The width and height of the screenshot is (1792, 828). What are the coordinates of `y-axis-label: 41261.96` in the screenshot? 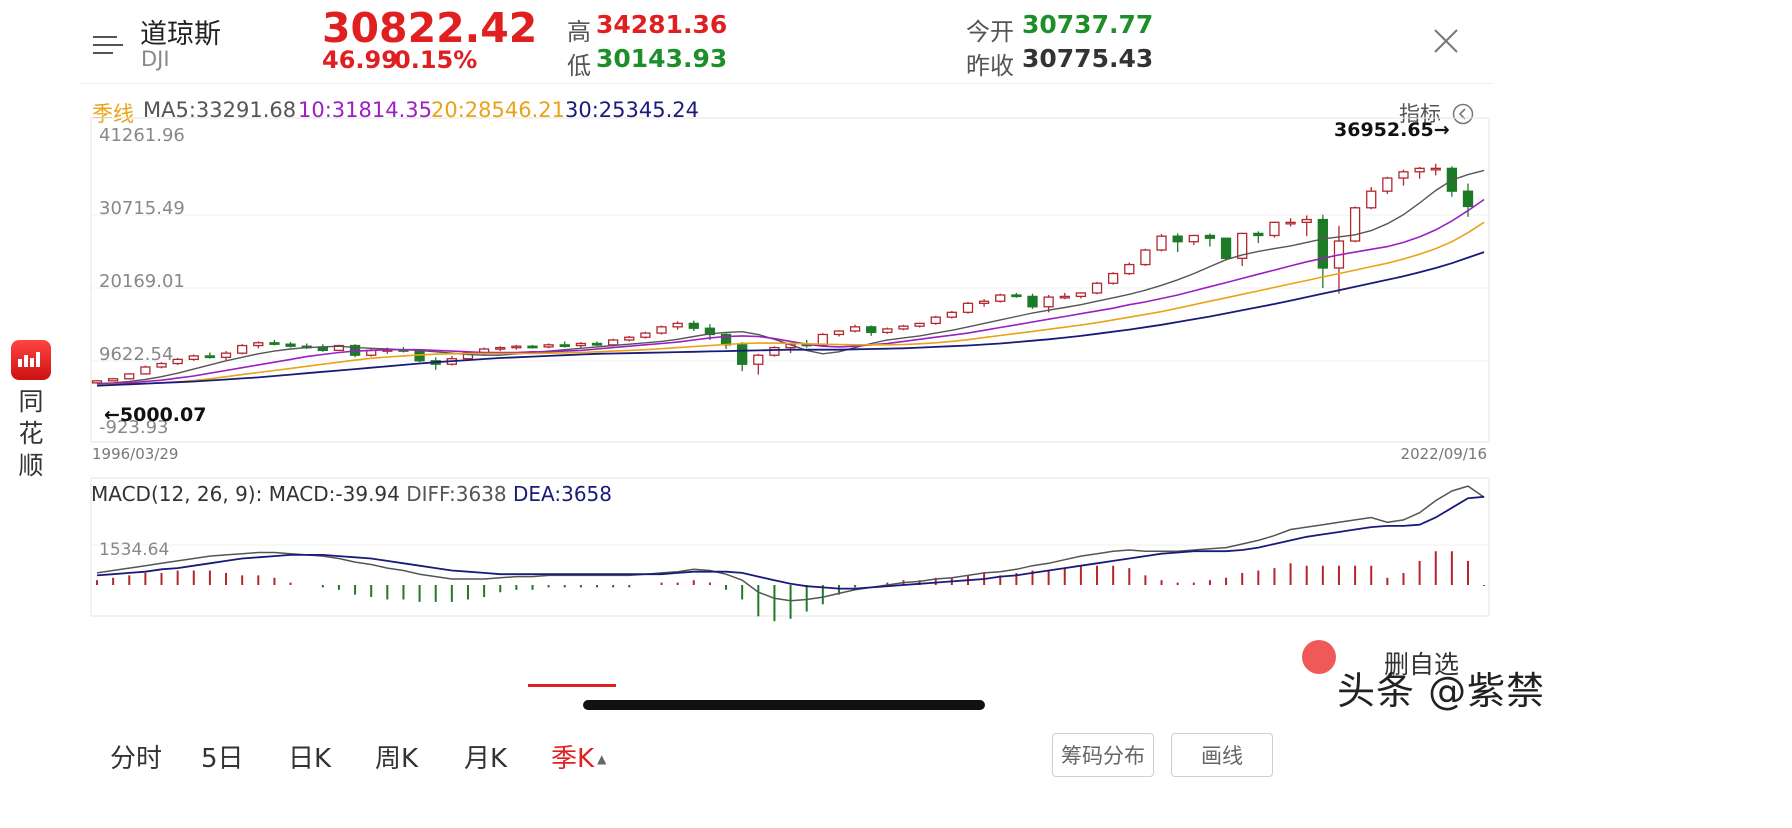 It's located at (142, 135).